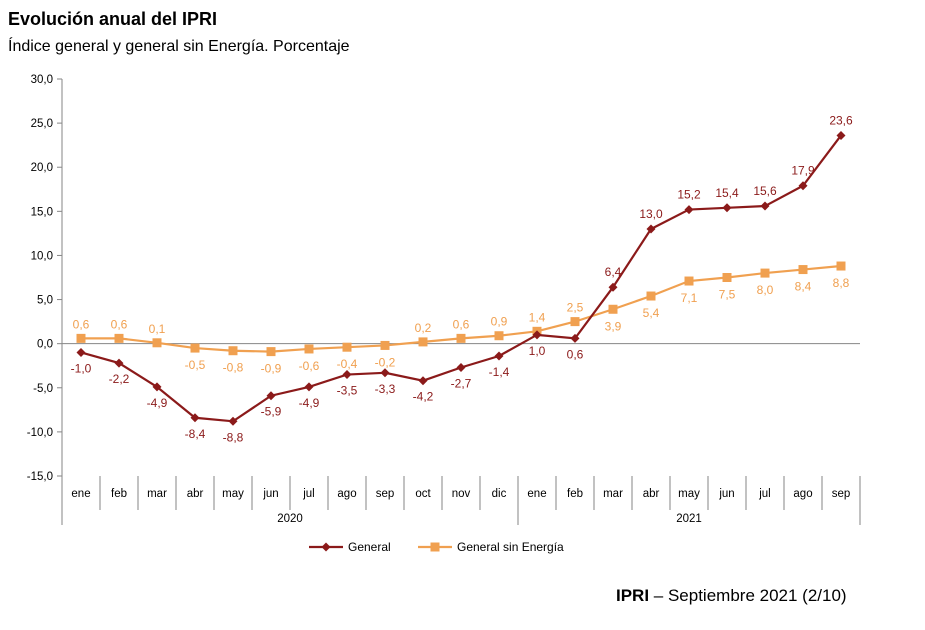 The image size is (925, 630). What do you see at coordinates (499, 322) in the screenshot?
I see `data-label-sin-energia: 0,9` at bounding box center [499, 322].